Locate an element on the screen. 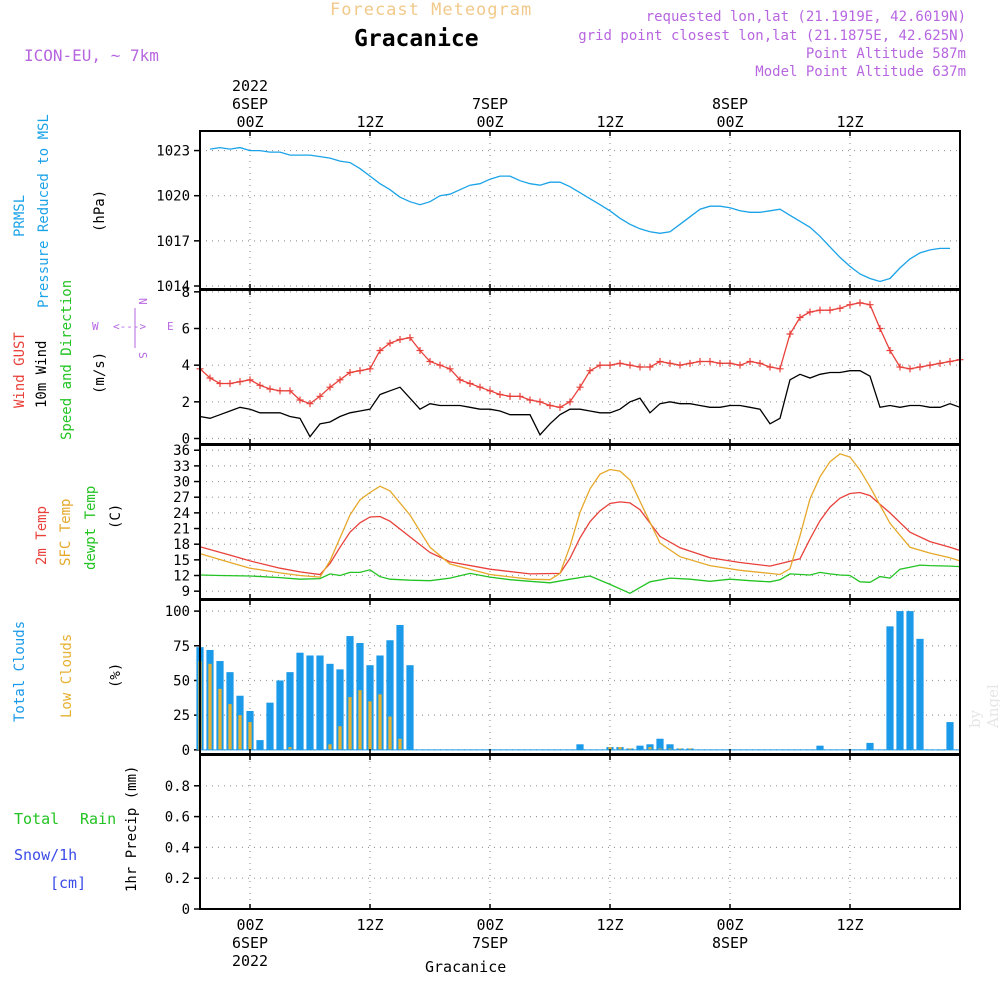 Image resolution: width=1000 pixels, height=1000 pixels. series-sfc-temp is located at coordinates (580, 517).